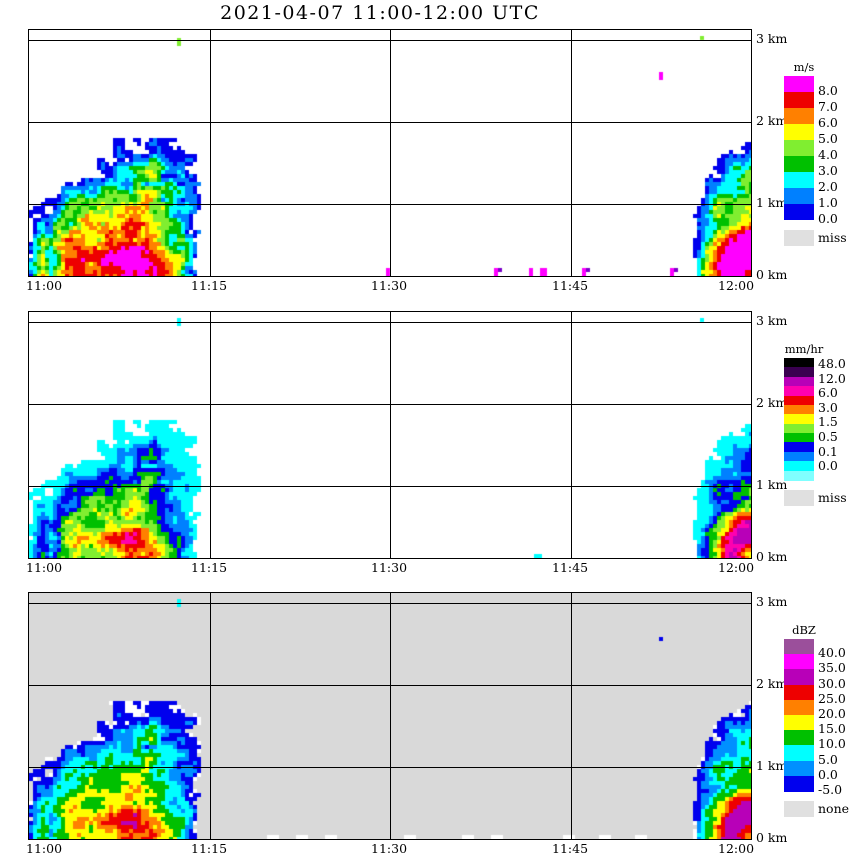 This screenshot has height=868, width=850. I want to click on colorbar-tick-label: 40.0, so click(832, 652).